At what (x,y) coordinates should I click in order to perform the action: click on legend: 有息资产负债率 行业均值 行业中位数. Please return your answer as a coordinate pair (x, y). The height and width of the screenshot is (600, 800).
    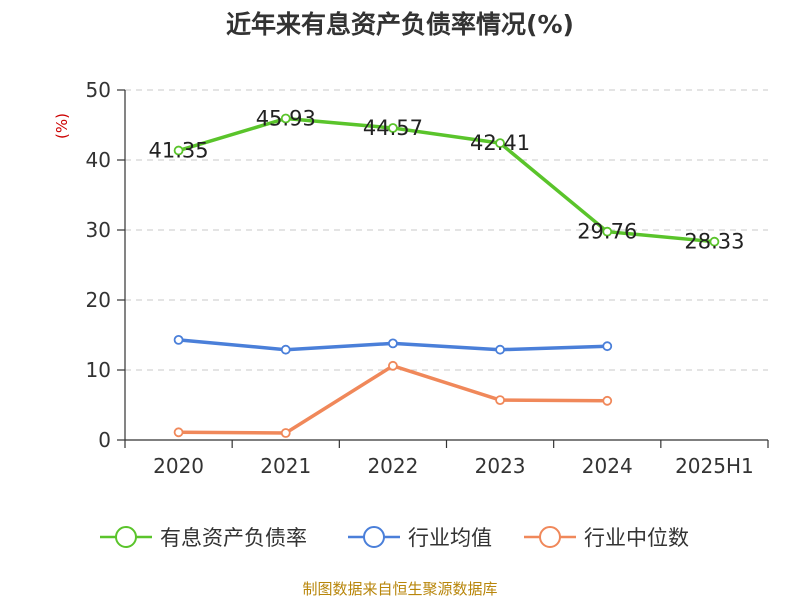
    Looking at the image, I should click on (394, 538).